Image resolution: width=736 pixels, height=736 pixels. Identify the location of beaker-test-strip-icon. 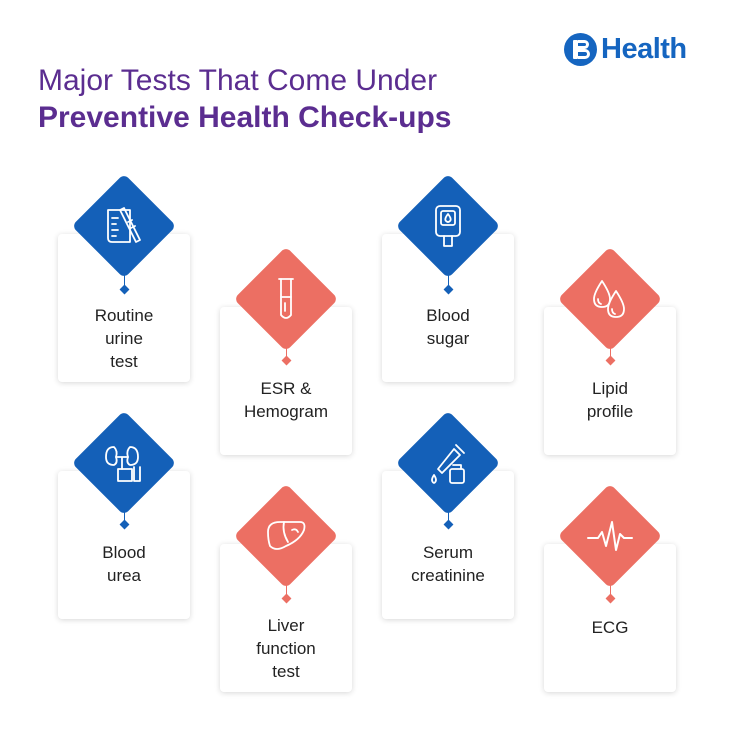
(124, 226).